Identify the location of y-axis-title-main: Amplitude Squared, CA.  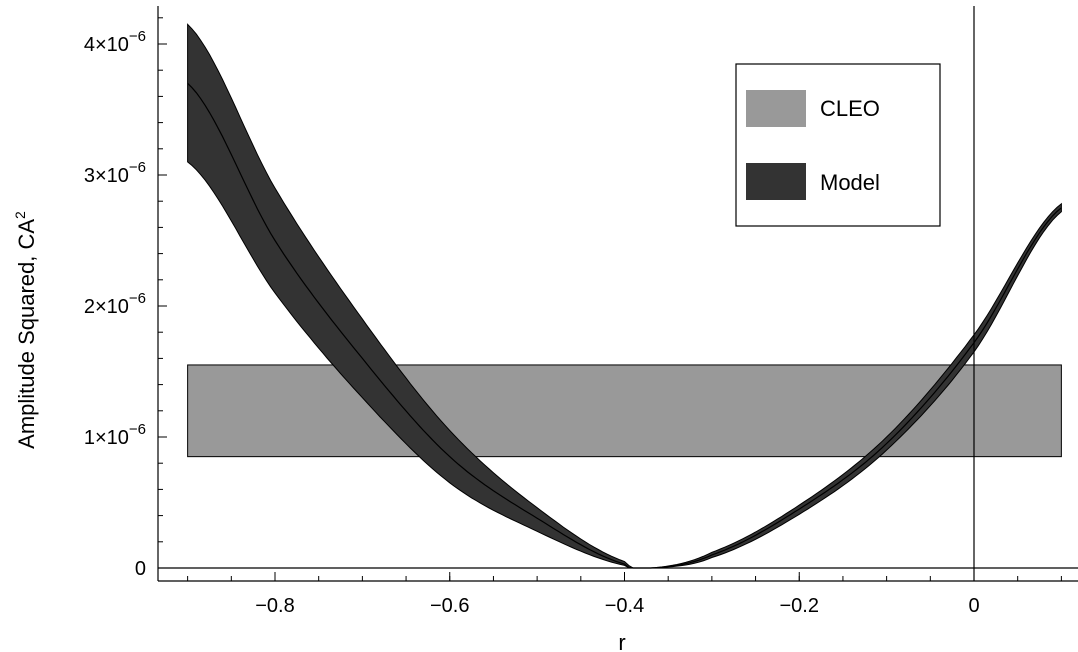
(26, 334).